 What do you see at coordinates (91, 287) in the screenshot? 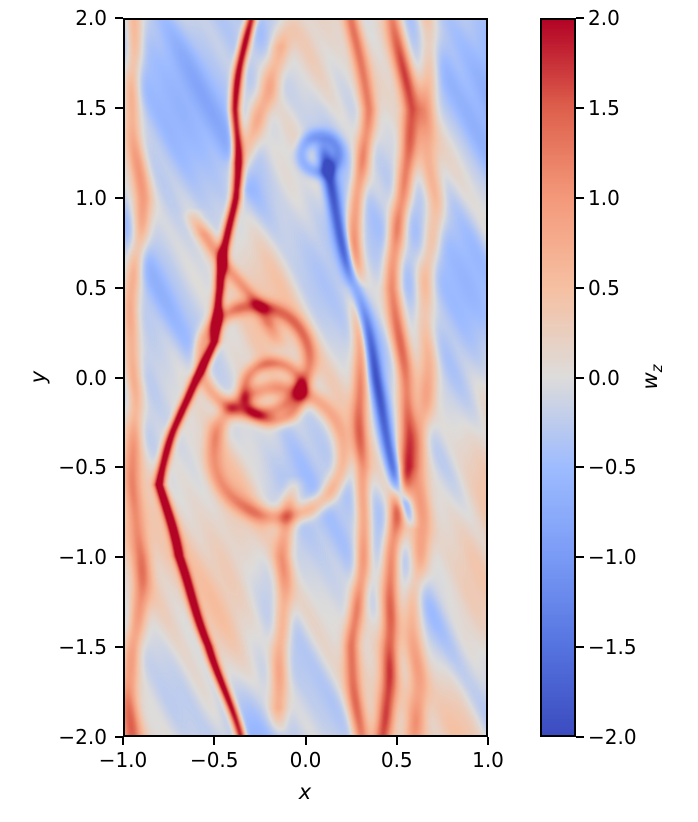
I see `y-tick-label: 0.5` at bounding box center [91, 287].